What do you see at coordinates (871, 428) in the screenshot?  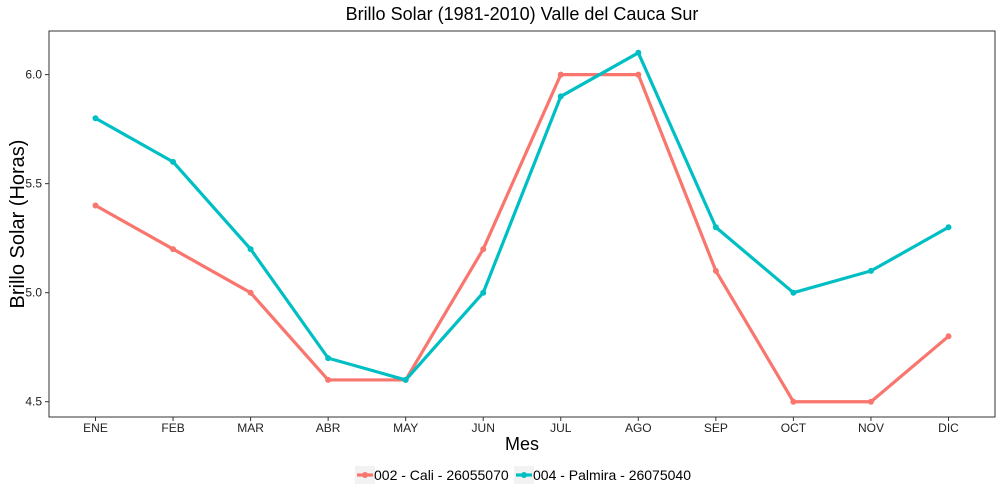 I see `x-tick-label: NOV` at bounding box center [871, 428].